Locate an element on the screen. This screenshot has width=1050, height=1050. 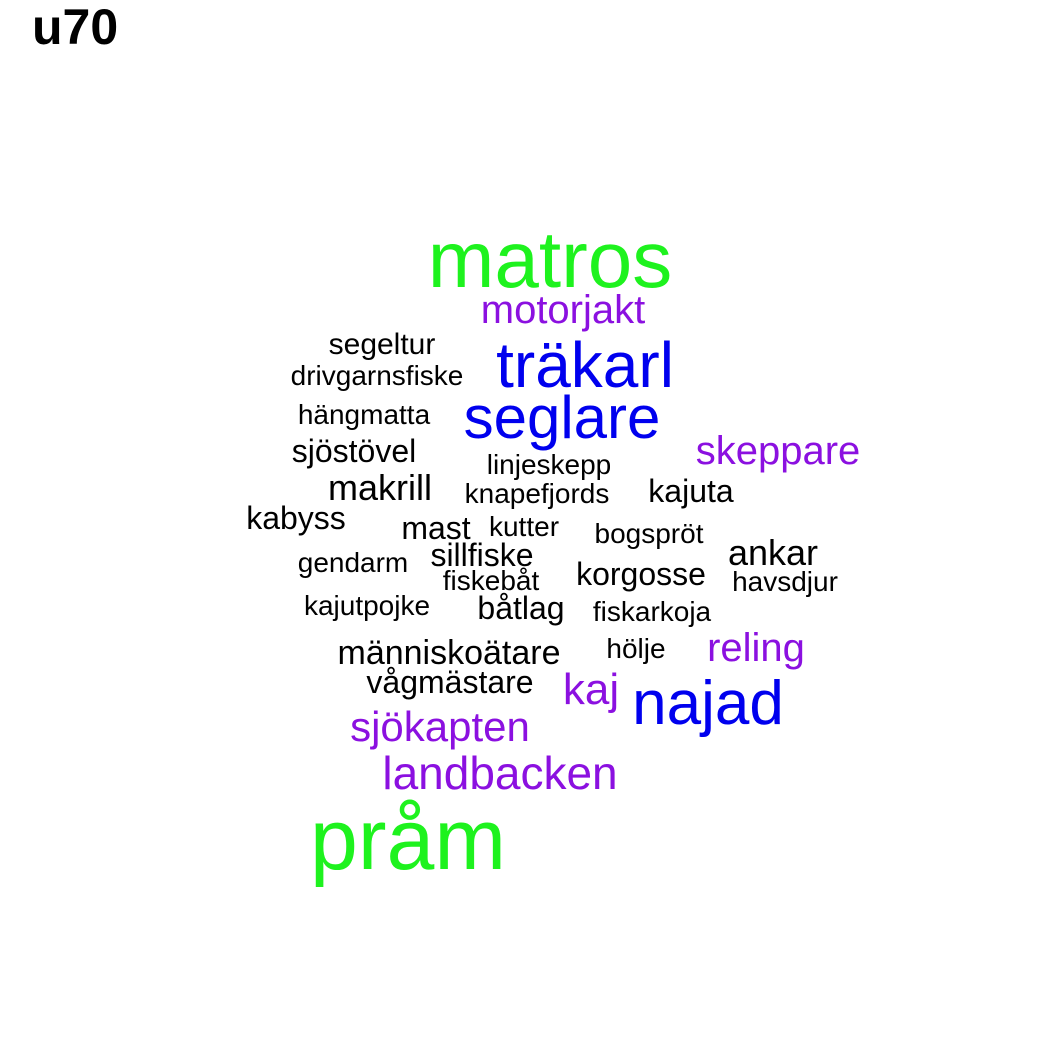
word-gendarm: gendarm is located at coordinates (353, 562).